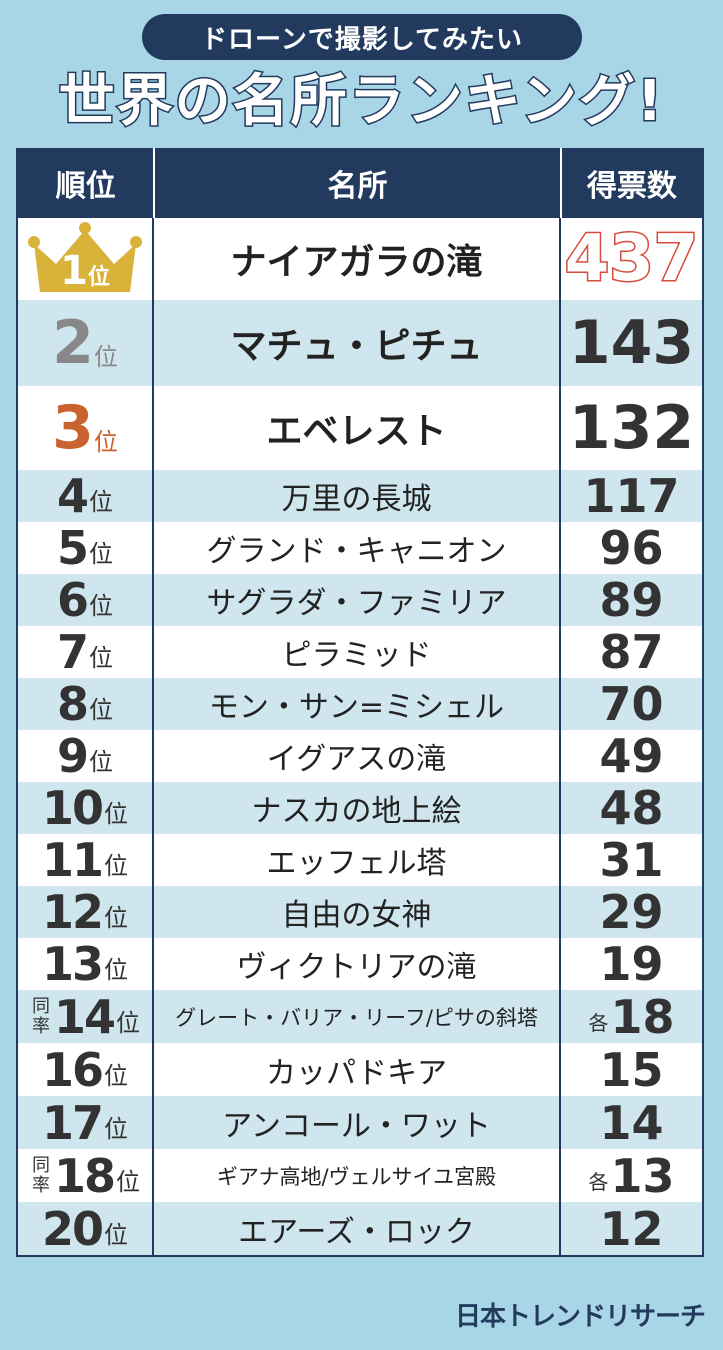 This screenshot has height=1350, width=723. I want to click on place-cell: イグアスの滝, so click(357, 756).